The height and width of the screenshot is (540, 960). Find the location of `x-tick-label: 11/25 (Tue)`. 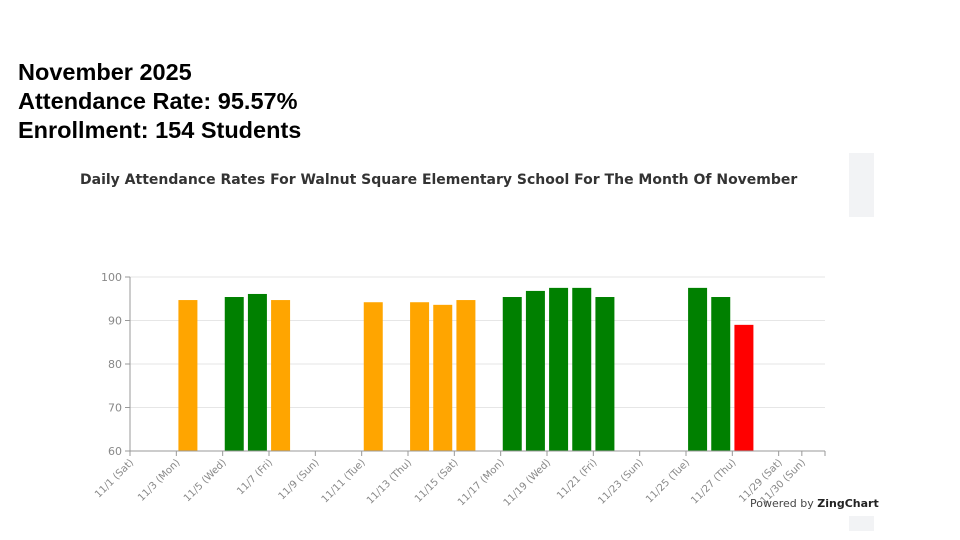

x-tick-label: 11/25 (Tue) is located at coordinates (668, 481).